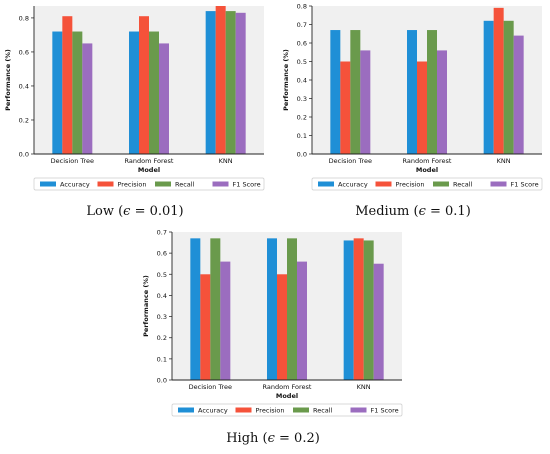 Image resolution: width=550 pixels, height=454 pixels. Describe the element at coordinates (127, 211) in the screenshot. I see `caption-low-epsilon: ϵ` at that location.